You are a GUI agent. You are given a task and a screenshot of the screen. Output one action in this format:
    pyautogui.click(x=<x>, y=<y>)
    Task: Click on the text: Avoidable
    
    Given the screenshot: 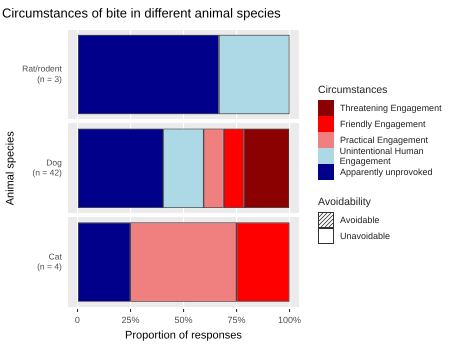 What is the action you would take?
    pyautogui.click(x=360, y=220)
    